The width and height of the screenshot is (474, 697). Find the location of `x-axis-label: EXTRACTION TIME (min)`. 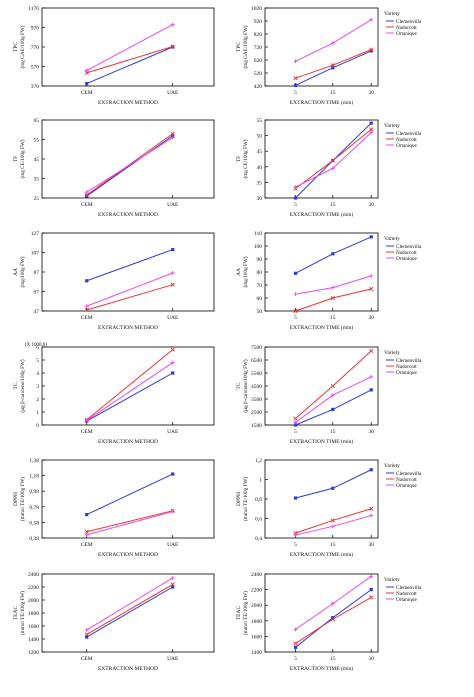

x-axis-label: EXTRACTION TIME (min) is located at coordinates (322, 668).